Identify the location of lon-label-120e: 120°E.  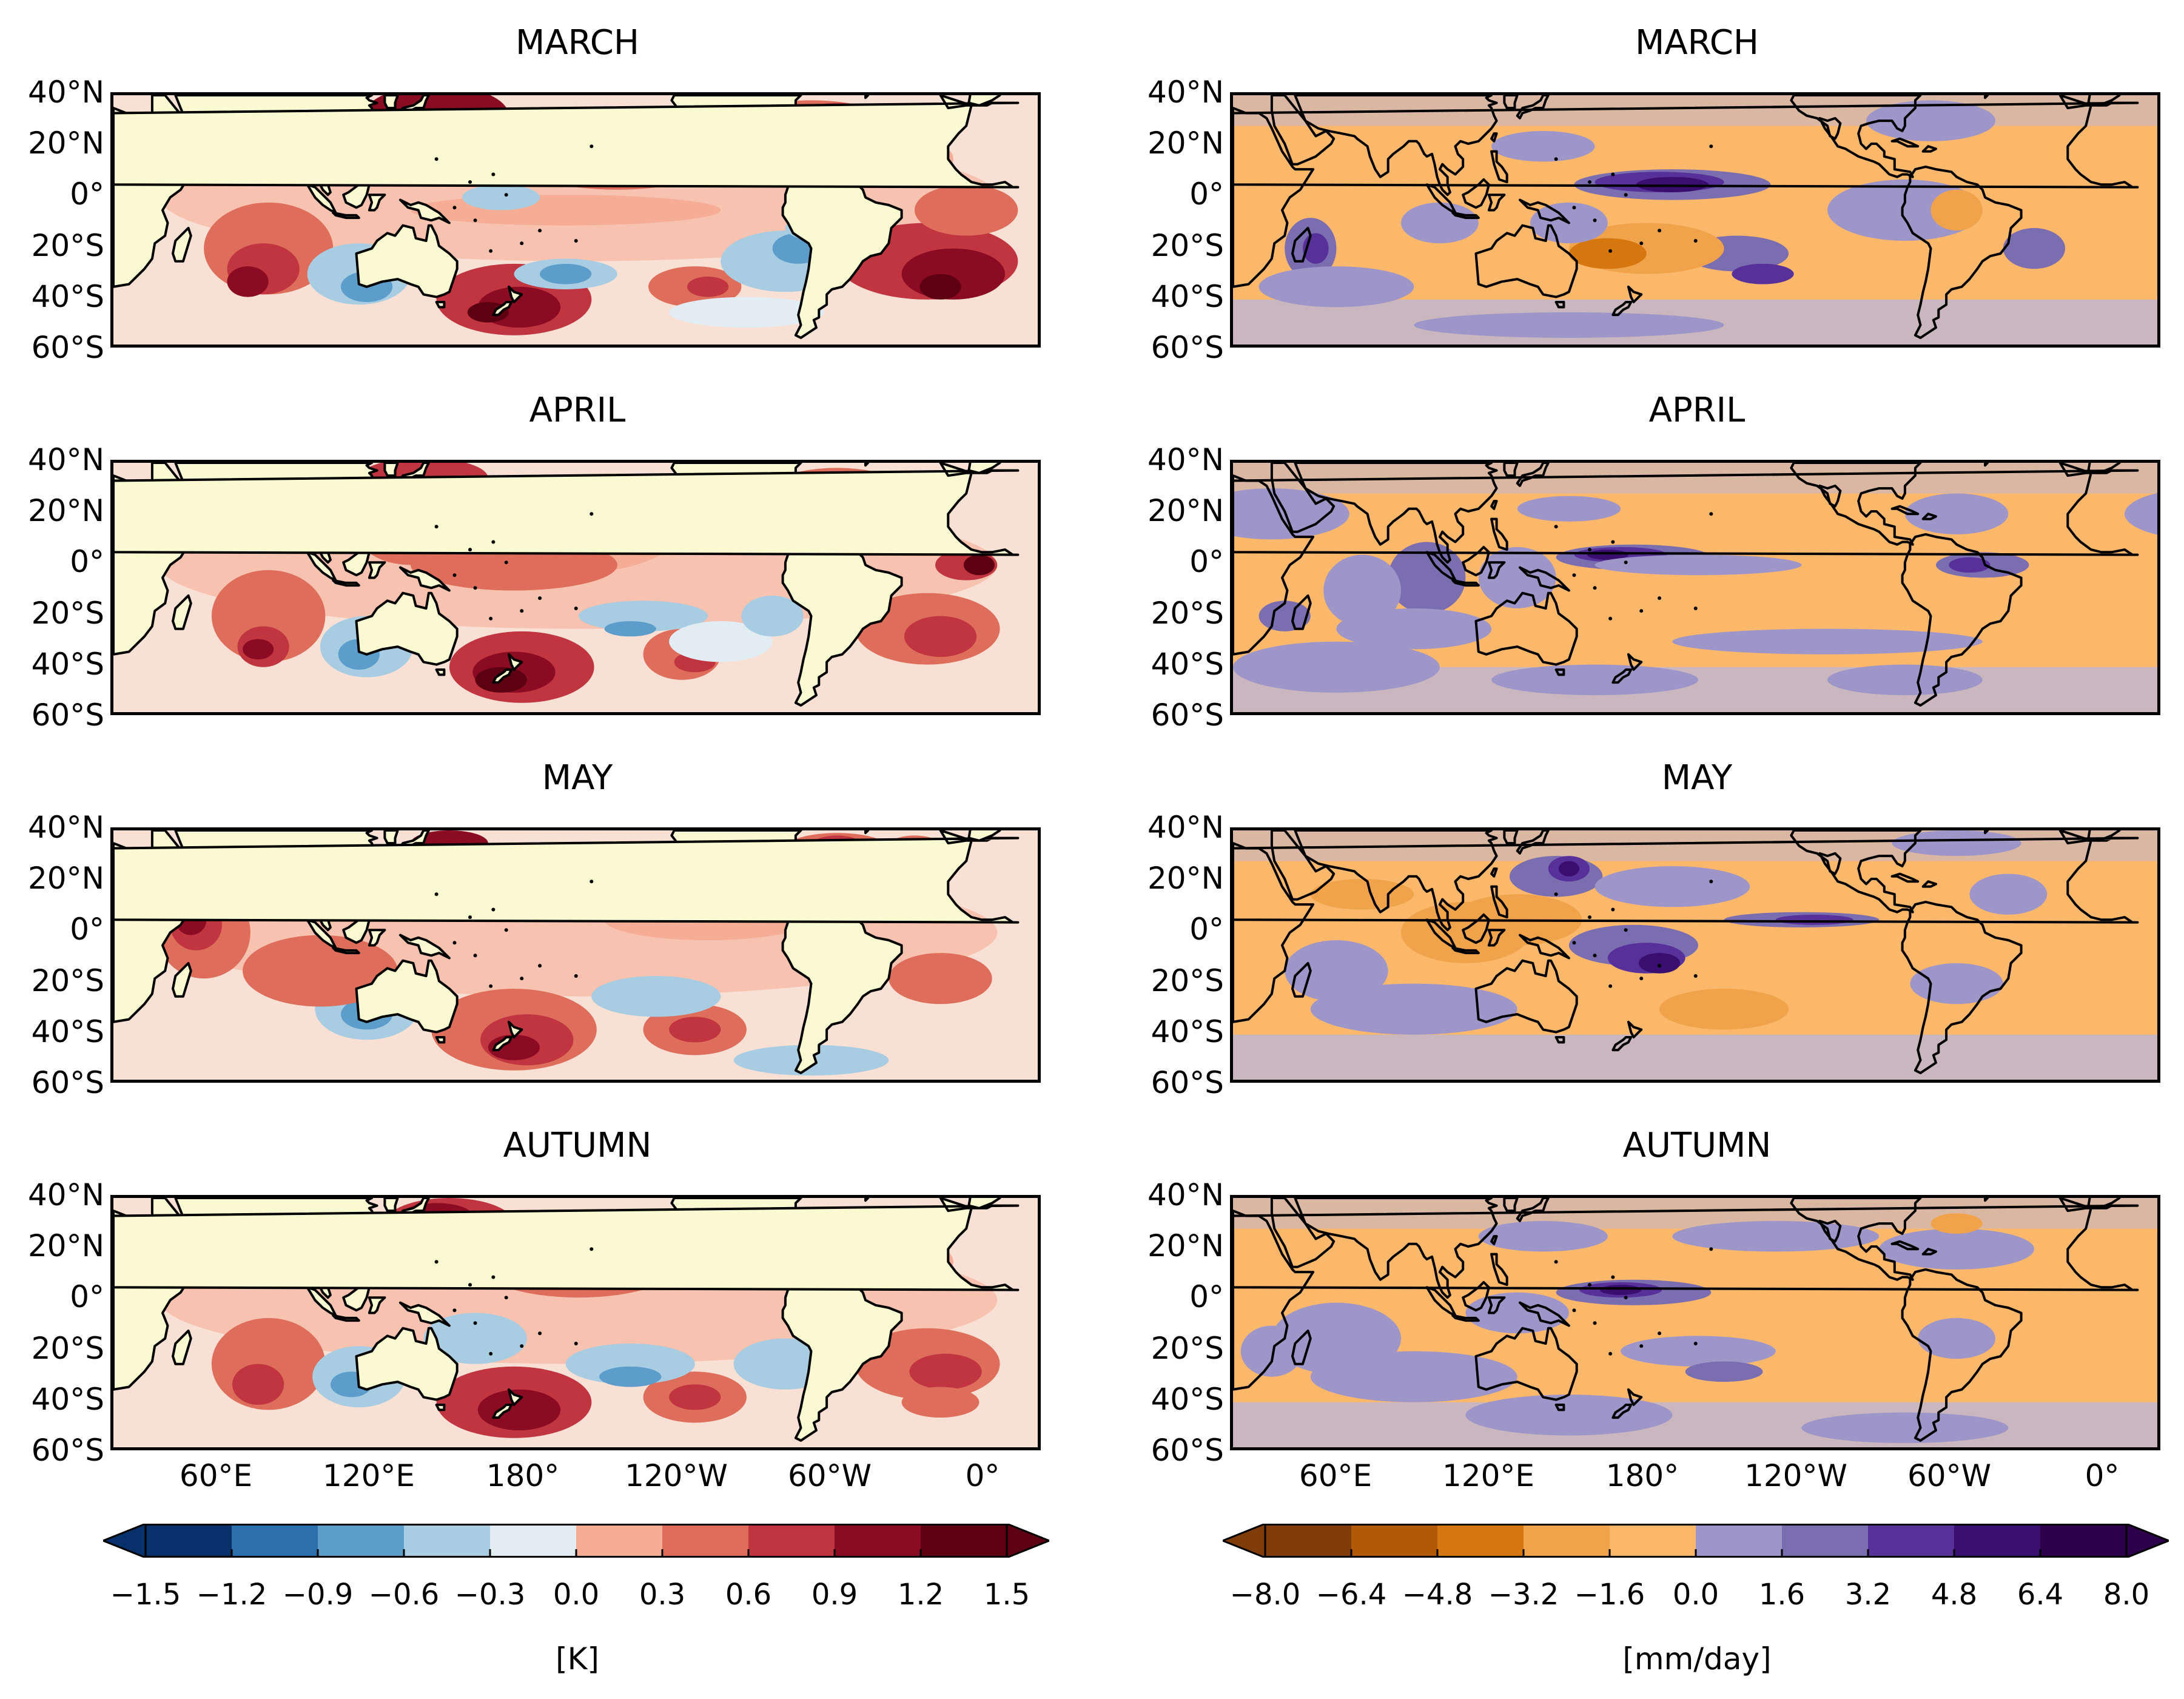
(1488, 1475).